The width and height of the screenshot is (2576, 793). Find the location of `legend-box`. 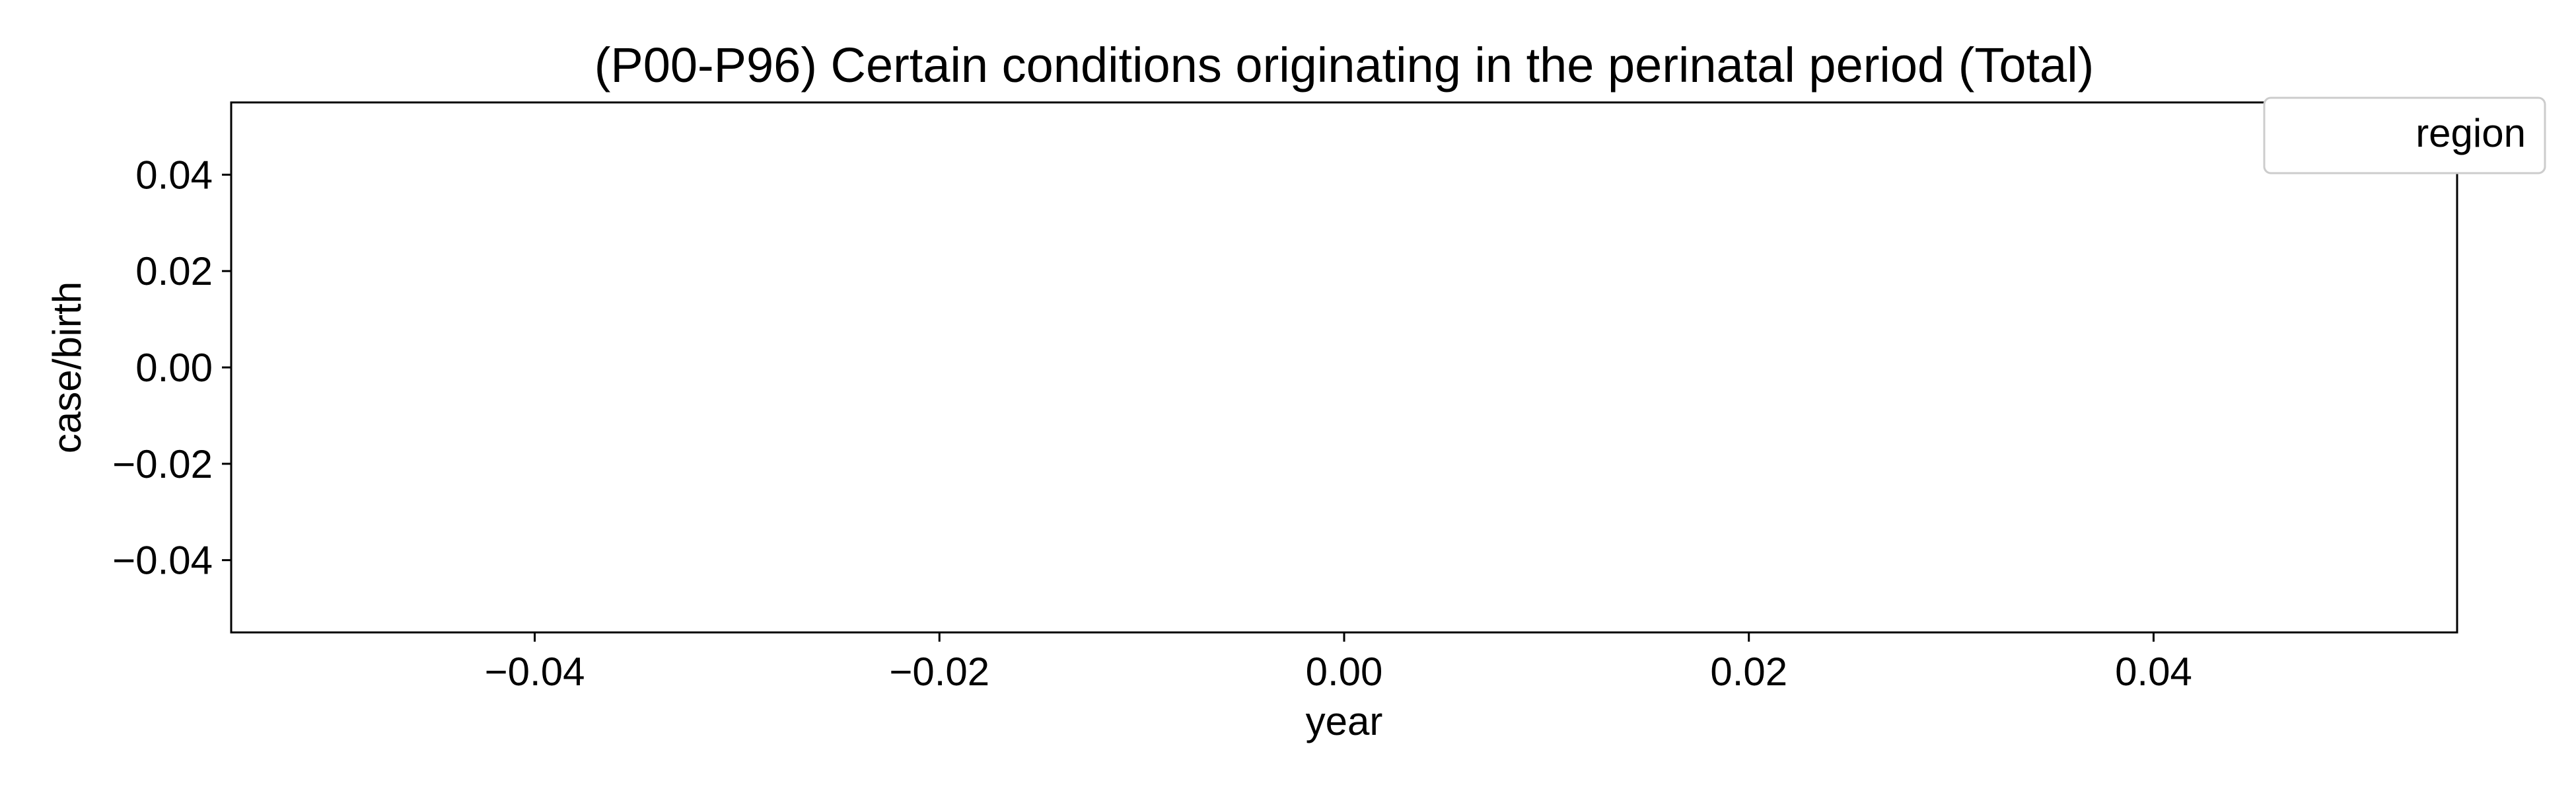

legend-box is located at coordinates (2404, 135).